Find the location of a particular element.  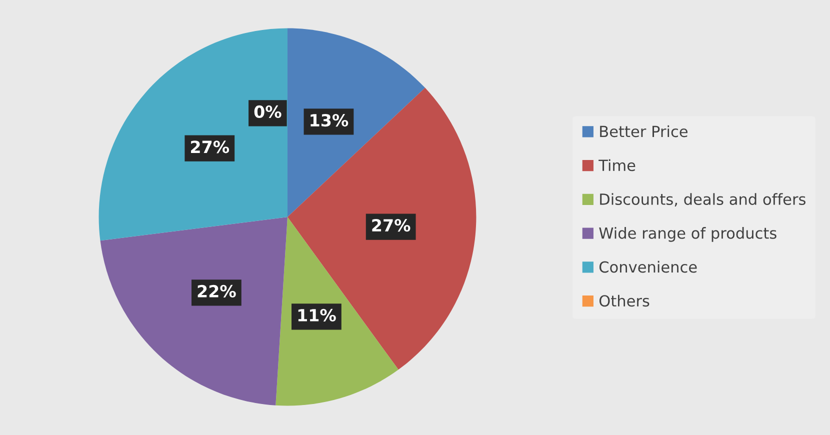

data-label: 11% is located at coordinates (317, 315).